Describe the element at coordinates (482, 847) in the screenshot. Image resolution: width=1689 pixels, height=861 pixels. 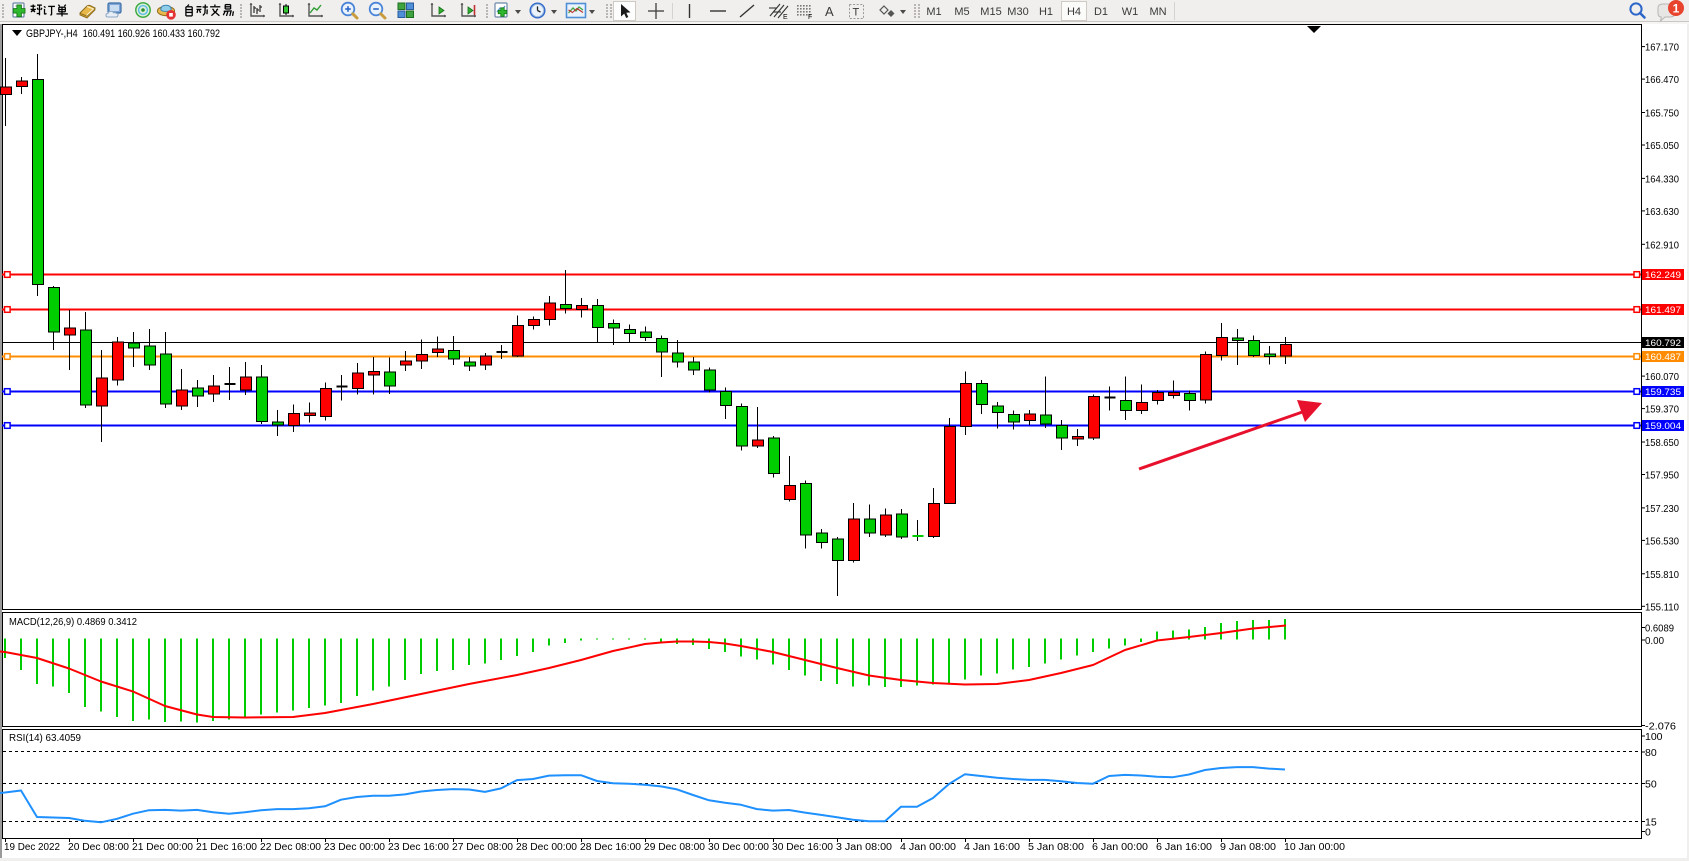
I see `svg-text: 27 Dec 08:00` at that location.